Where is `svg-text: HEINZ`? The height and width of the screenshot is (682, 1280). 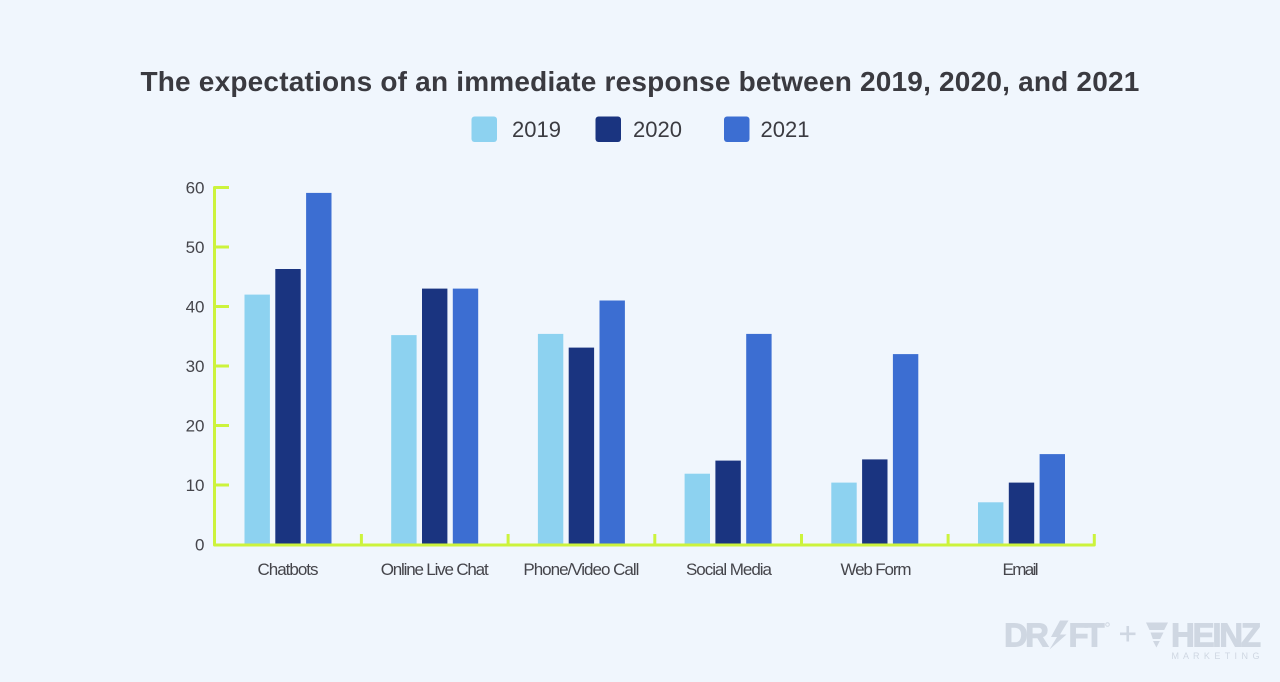
svg-text: HEINZ is located at coordinates (1216, 635).